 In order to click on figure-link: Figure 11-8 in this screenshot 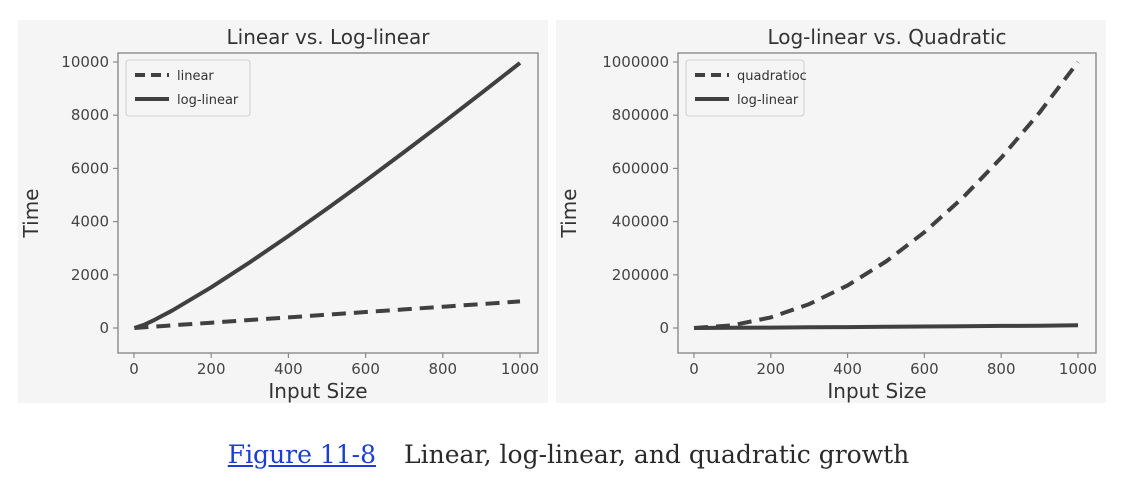, I will do `click(302, 454)`.